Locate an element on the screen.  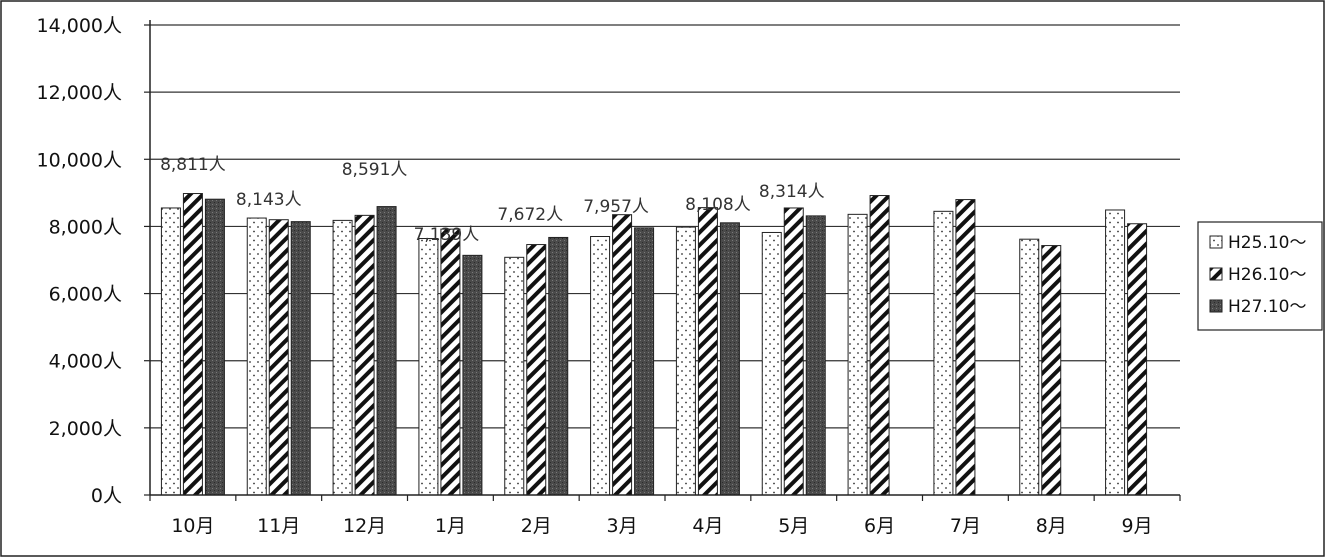
data-label: 7,672人 is located at coordinates (530, 215).